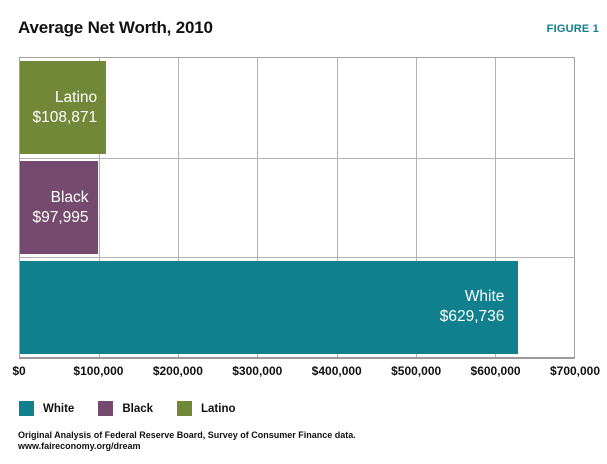 This screenshot has height=464, width=607. What do you see at coordinates (484, 297) in the screenshot?
I see `bar-label: White` at bounding box center [484, 297].